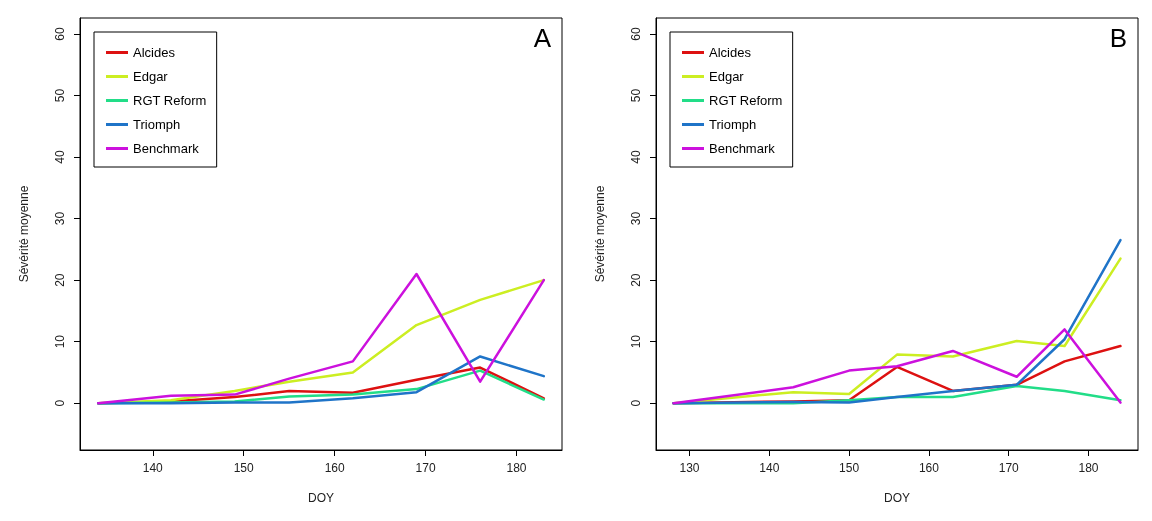  I want to click on chart-title: B, so click(1118, 38).